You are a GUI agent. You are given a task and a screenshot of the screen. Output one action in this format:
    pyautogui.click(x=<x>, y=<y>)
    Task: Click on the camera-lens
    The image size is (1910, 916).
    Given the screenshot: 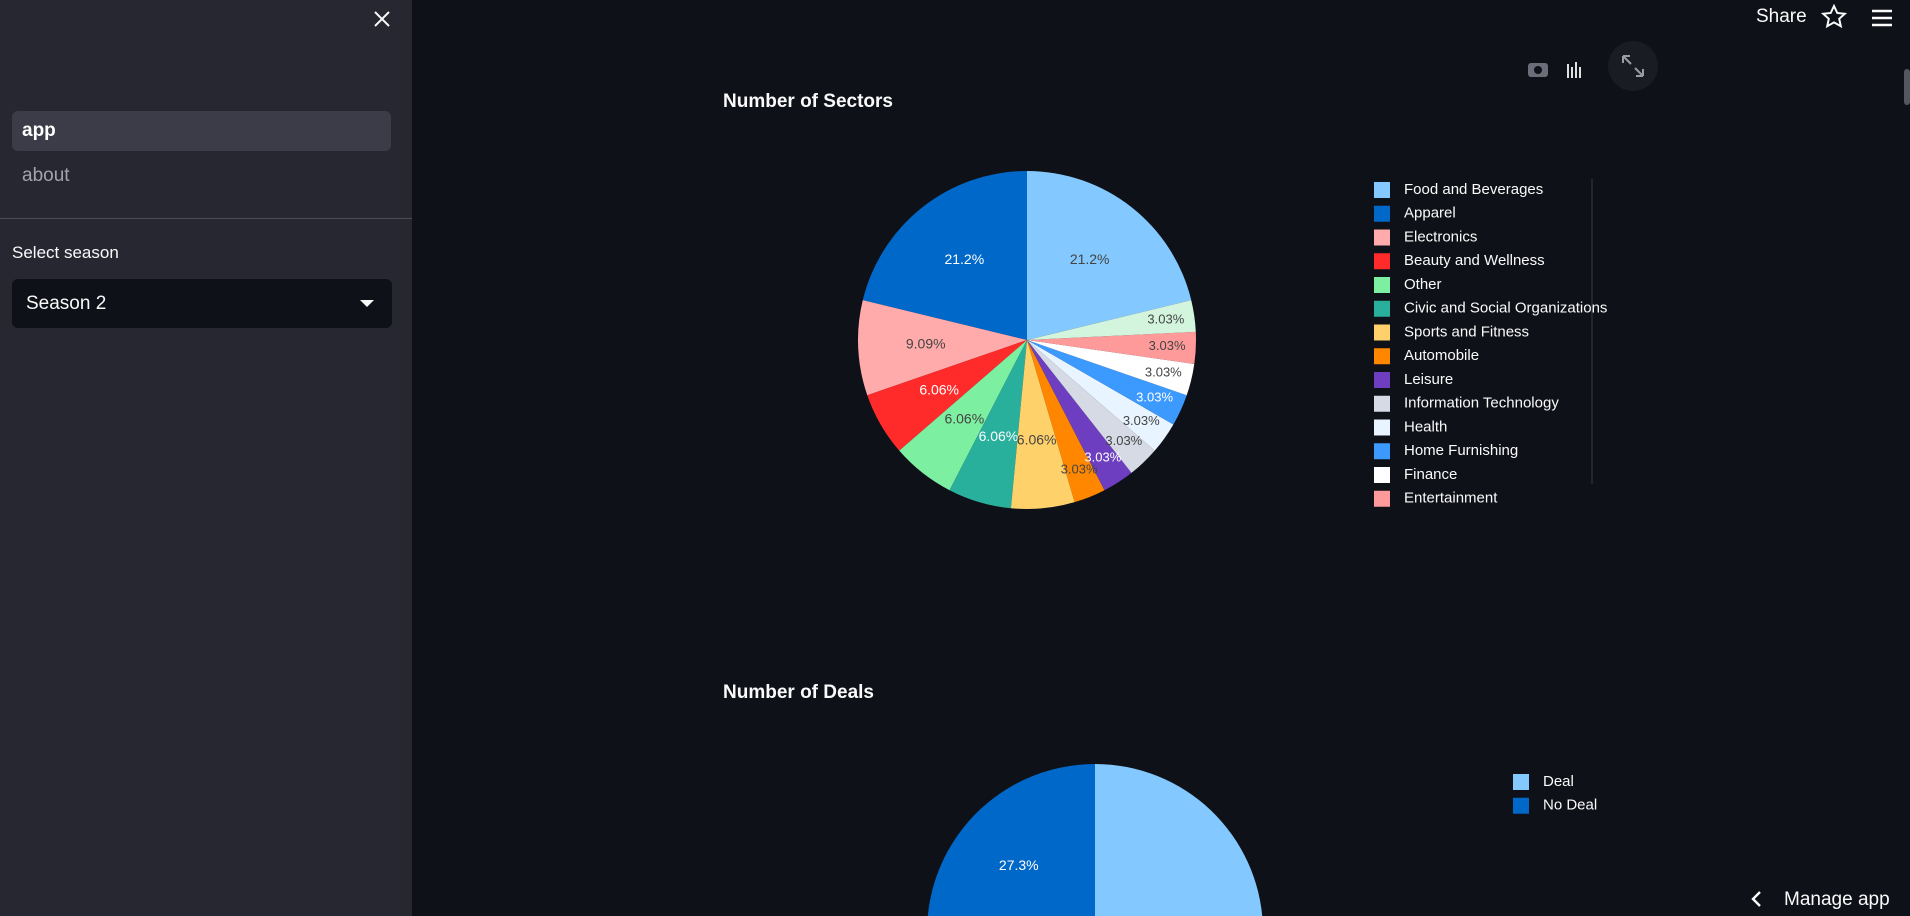 What is the action you would take?
    pyautogui.click(x=1538, y=70)
    